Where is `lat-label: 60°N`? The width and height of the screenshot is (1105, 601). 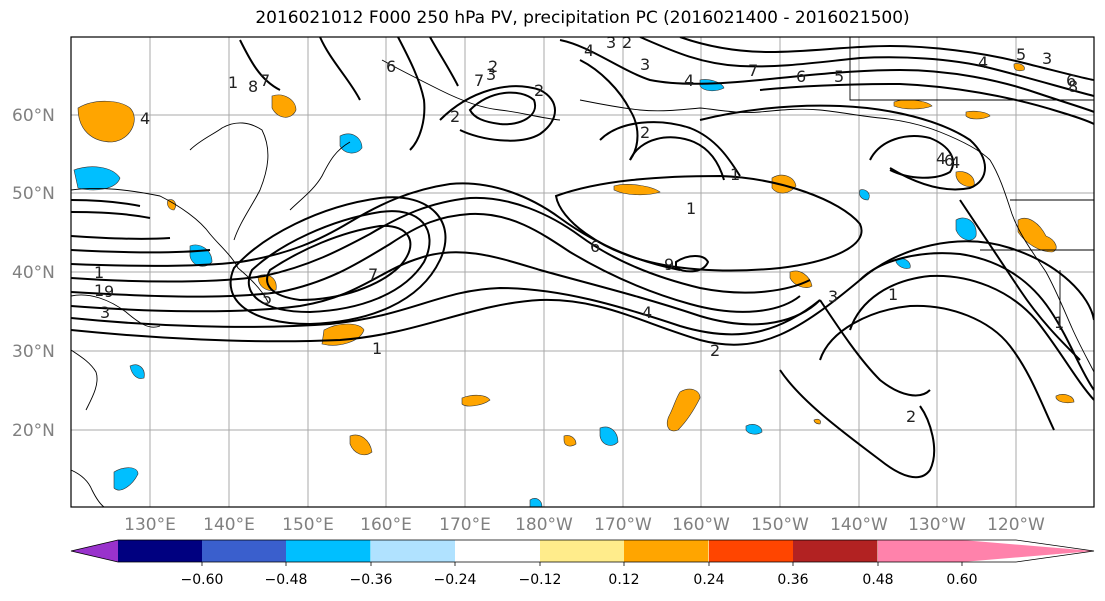 lat-label: 60°N is located at coordinates (33, 116).